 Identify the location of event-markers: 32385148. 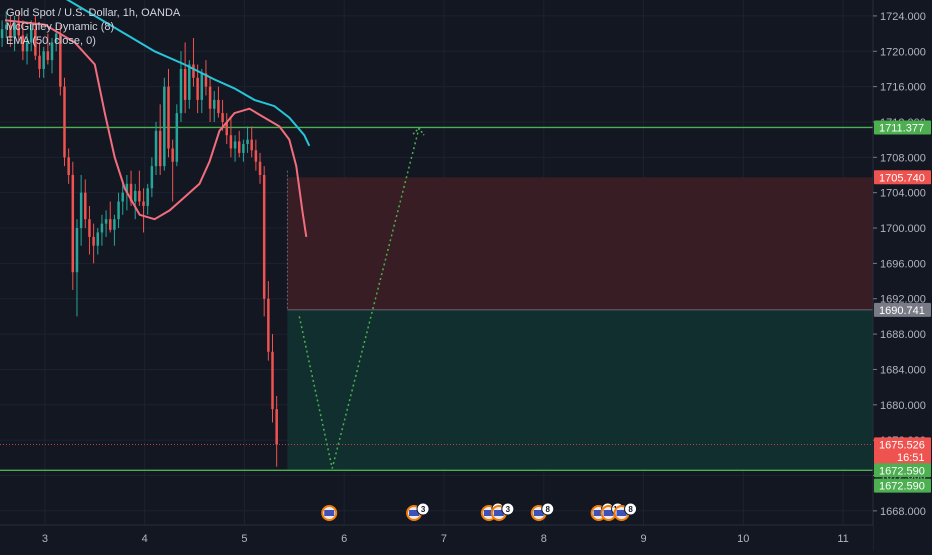
(479, 511).